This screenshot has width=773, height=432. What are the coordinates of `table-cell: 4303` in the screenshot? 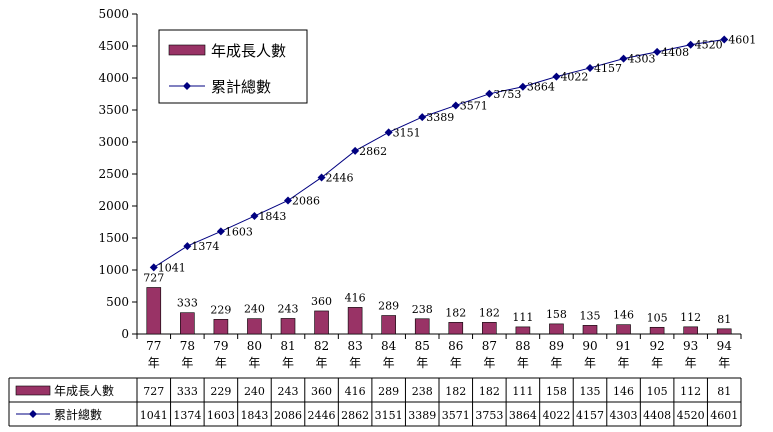 It's located at (624, 415).